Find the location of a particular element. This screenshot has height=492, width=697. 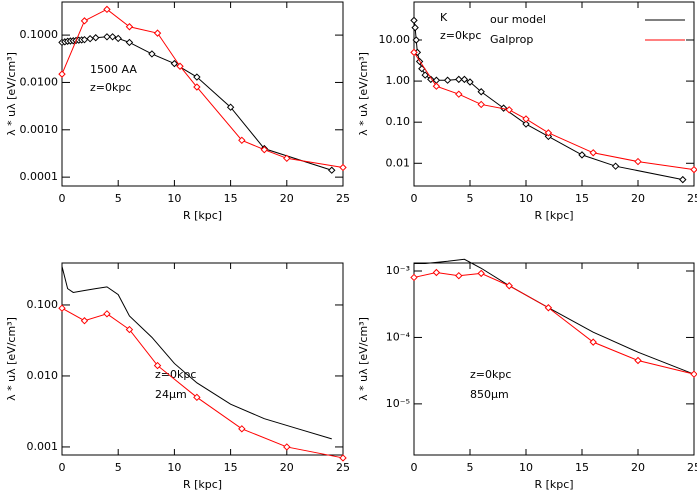

y-tick-label: 10⁻⁴ is located at coordinates (398, 336).